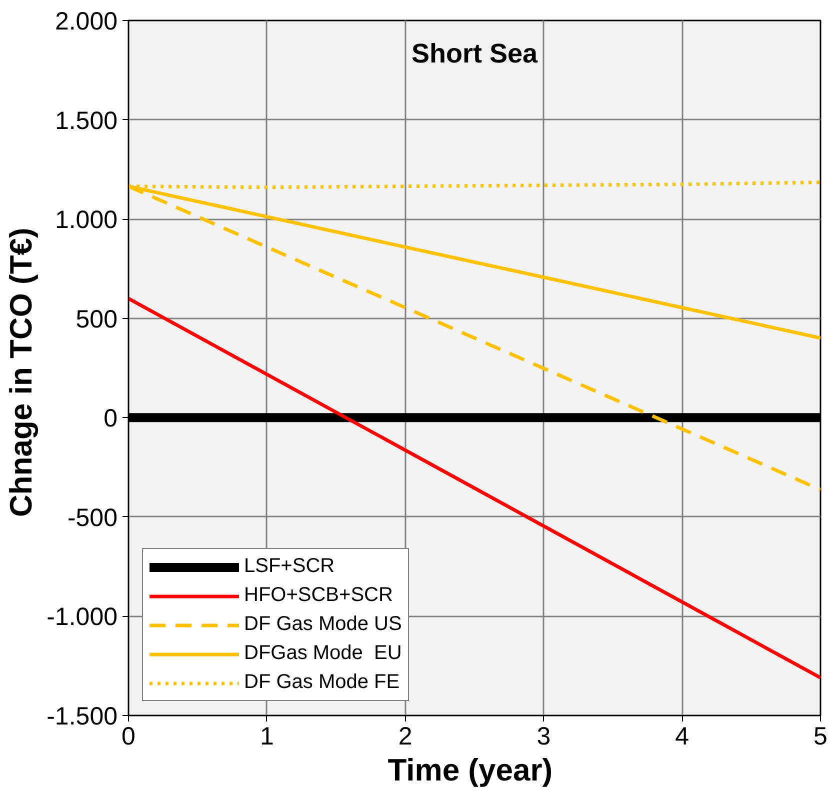 This screenshot has height=790, width=832. I want to click on y-tick-label: 1.500, so click(86, 120).